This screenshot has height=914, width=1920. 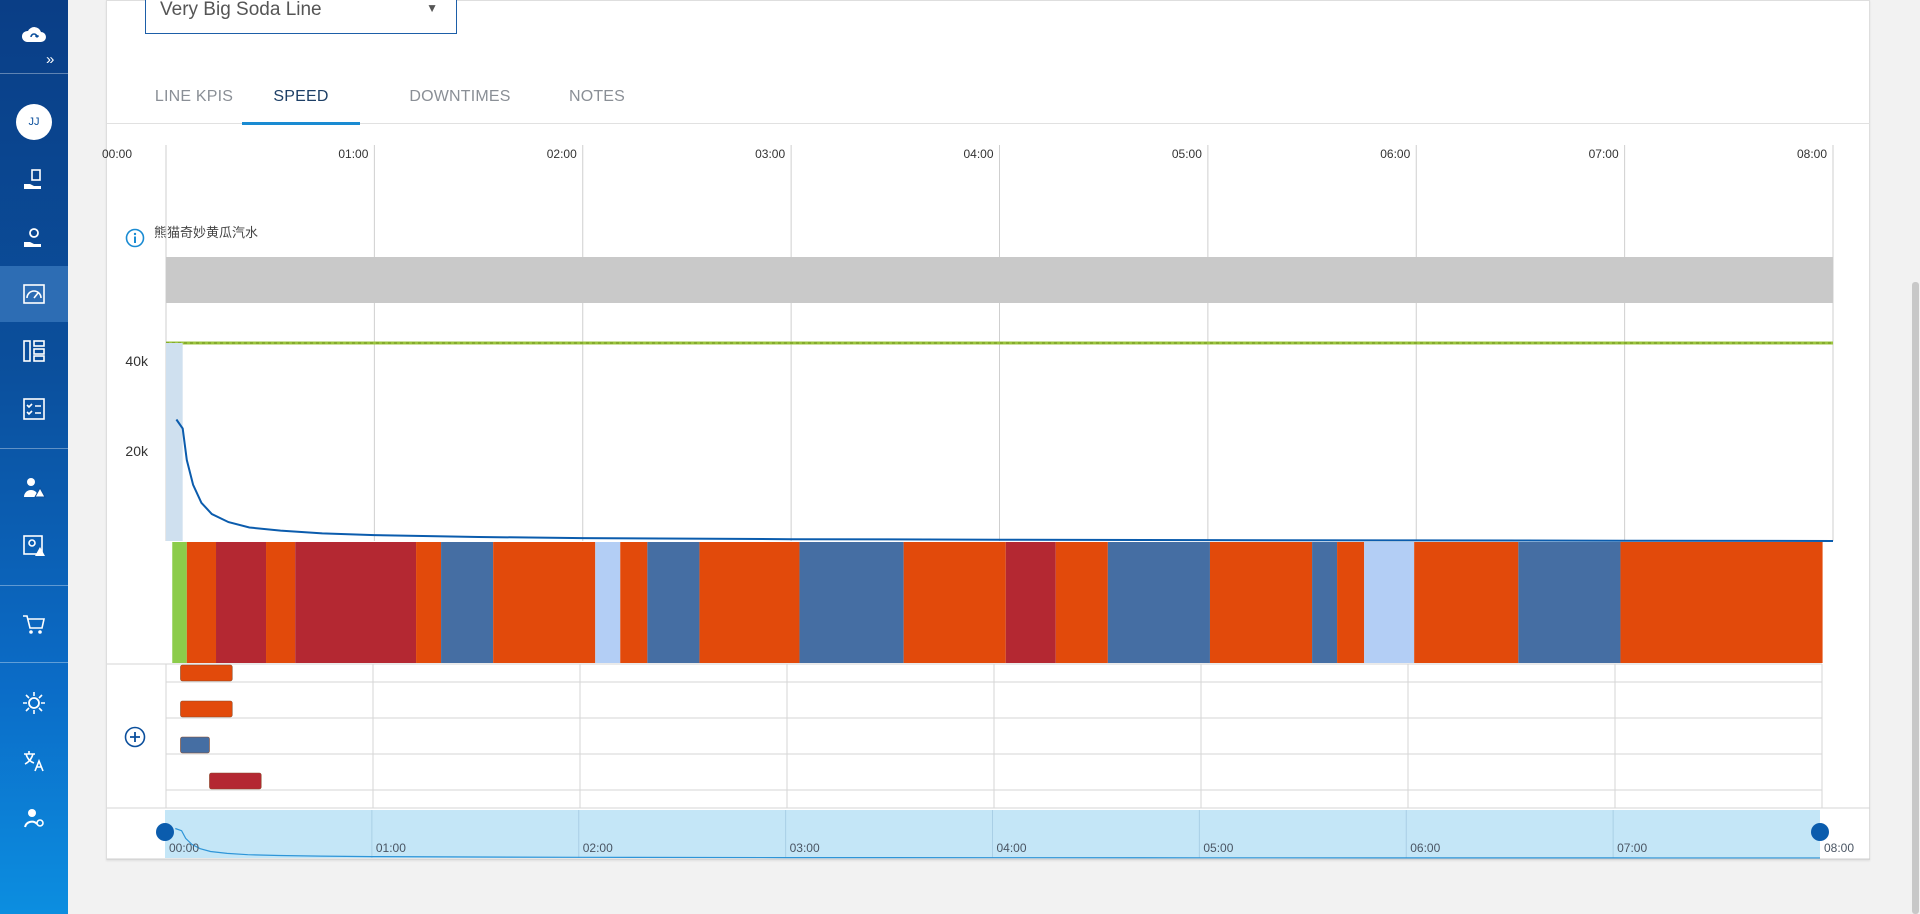 I want to click on tab-label: DOWNTIMES, so click(x=460, y=96).